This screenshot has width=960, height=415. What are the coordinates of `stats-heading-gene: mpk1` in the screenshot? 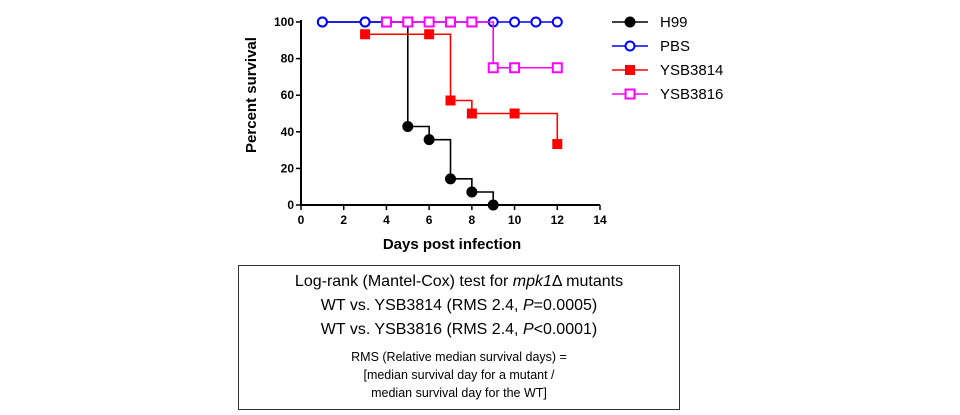 It's located at (532, 281).